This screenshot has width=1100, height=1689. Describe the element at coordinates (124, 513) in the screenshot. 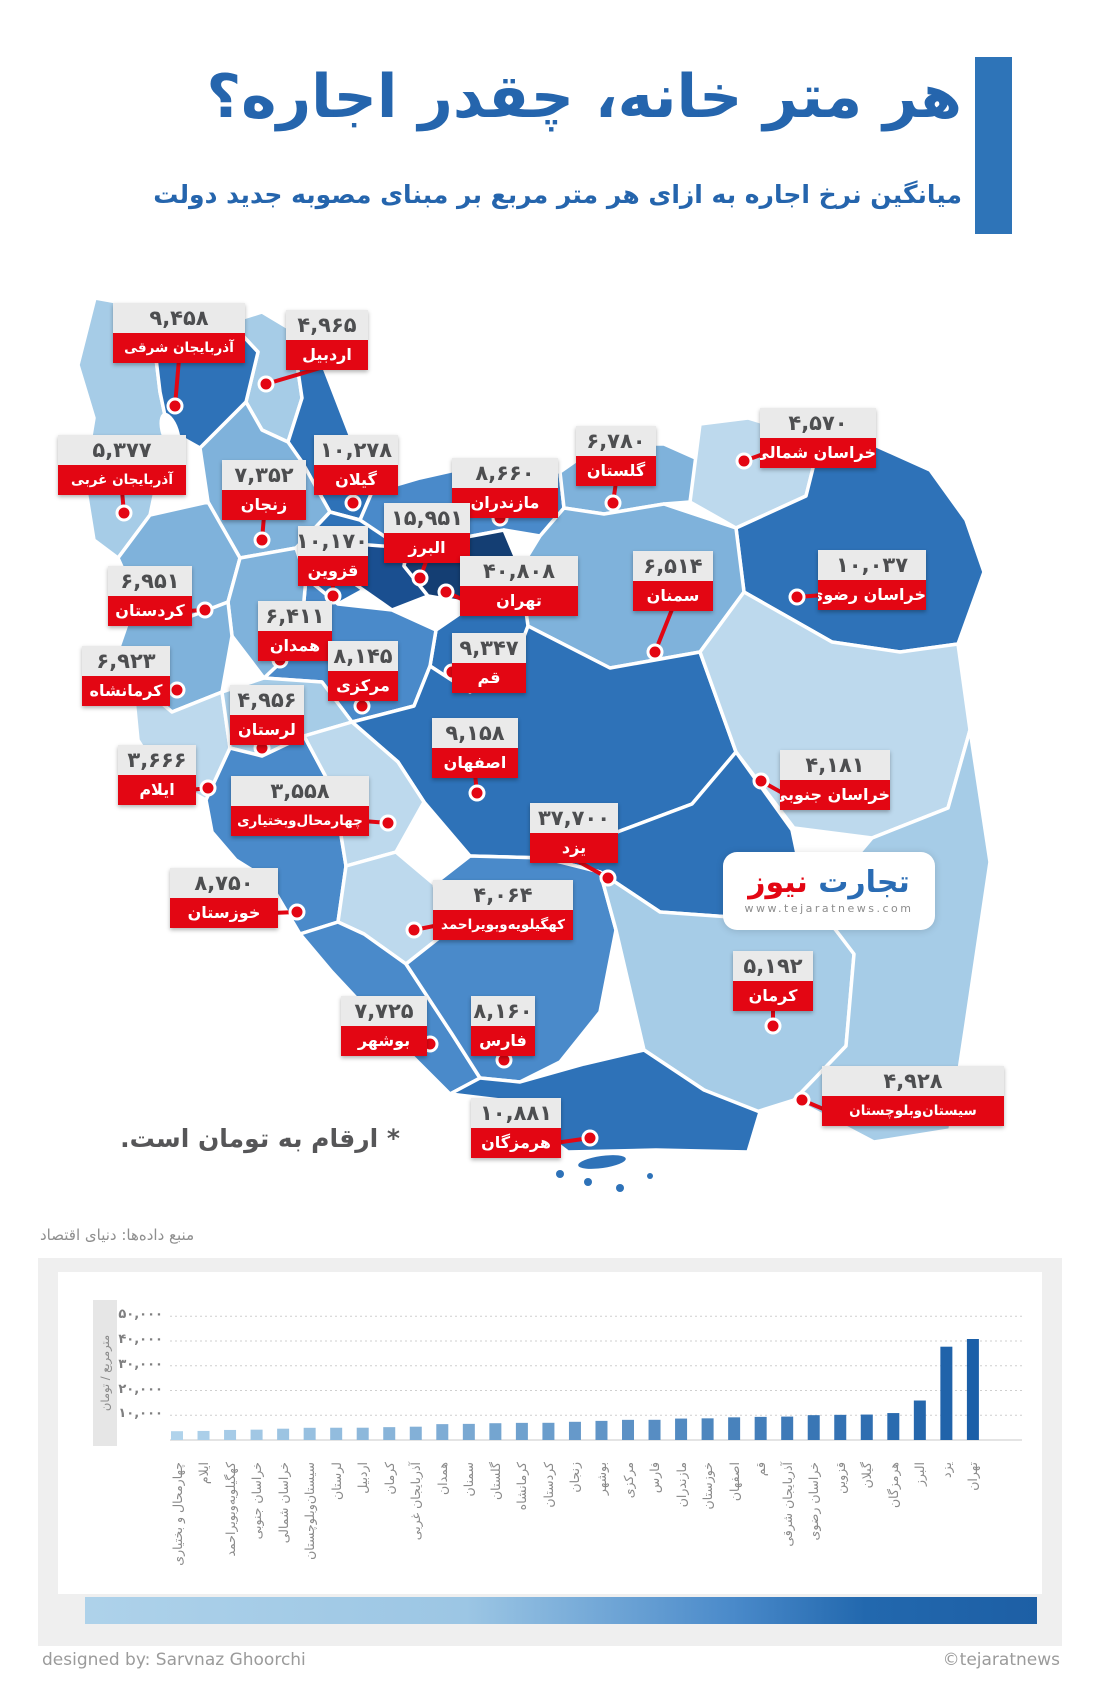

I see `map-dot-az-gharbi` at that location.